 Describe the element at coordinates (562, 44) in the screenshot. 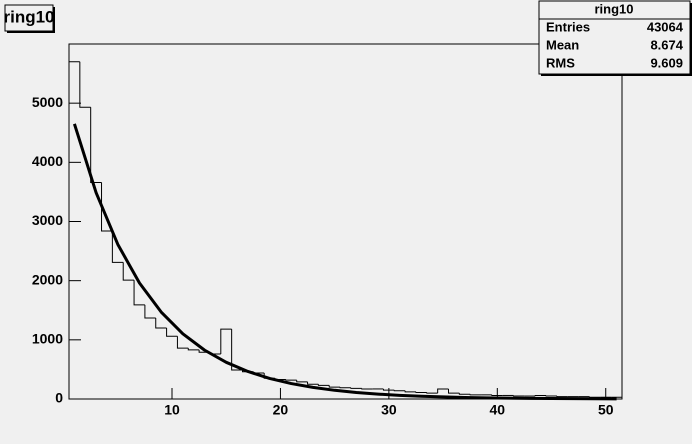

I see `stats-label: Mean` at that location.